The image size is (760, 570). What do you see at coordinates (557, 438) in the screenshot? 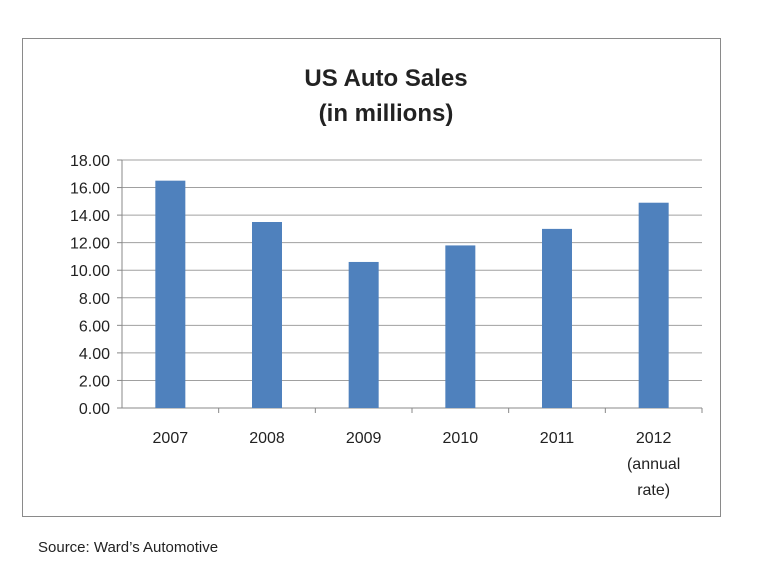
I see `x-tick-label: 2011` at bounding box center [557, 438].